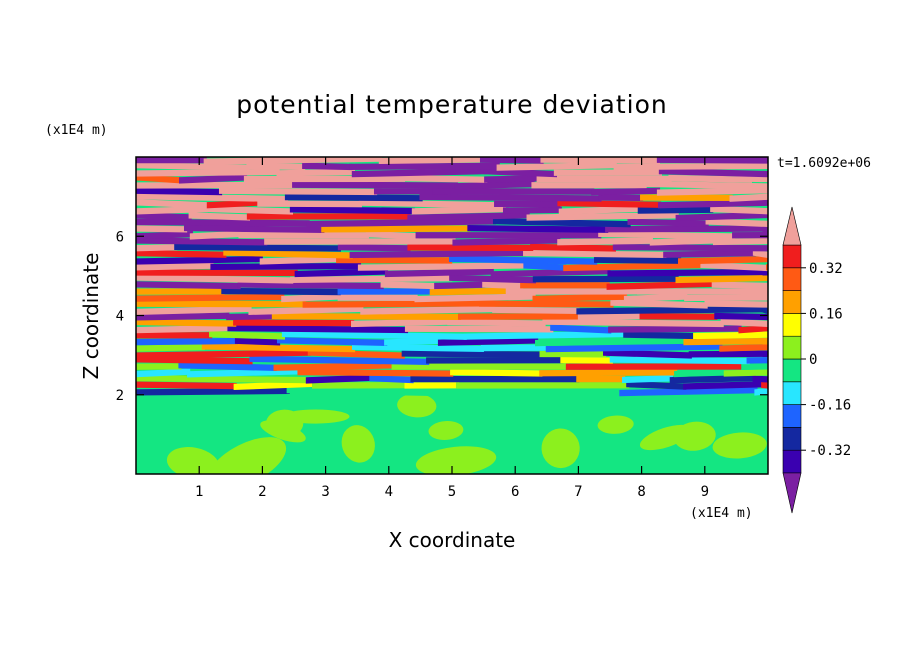 The image size is (904, 654). I want to click on x-tick-label: 8, so click(641, 492).